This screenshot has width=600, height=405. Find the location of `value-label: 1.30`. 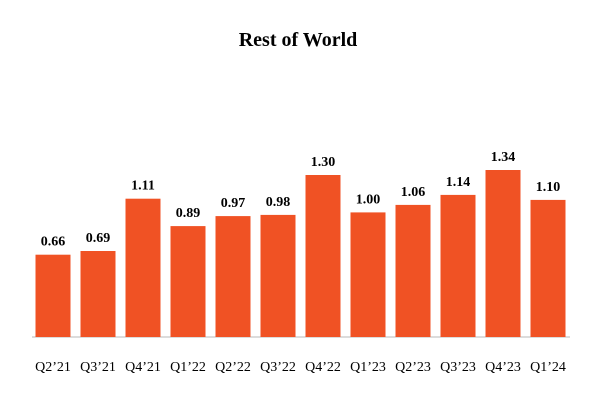

value-label: 1.30 is located at coordinates (323, 162).